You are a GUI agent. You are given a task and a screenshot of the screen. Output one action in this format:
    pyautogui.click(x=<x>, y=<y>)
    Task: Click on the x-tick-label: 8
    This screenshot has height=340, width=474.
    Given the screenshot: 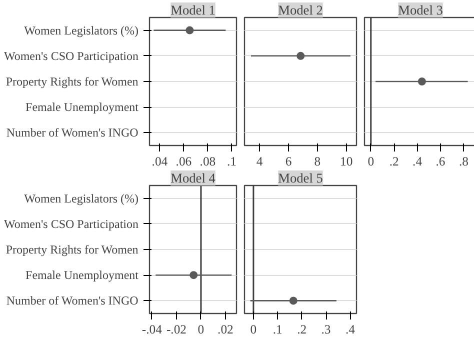 What is the action you would take?
    pyautogui.click(x=317, y=161)
    